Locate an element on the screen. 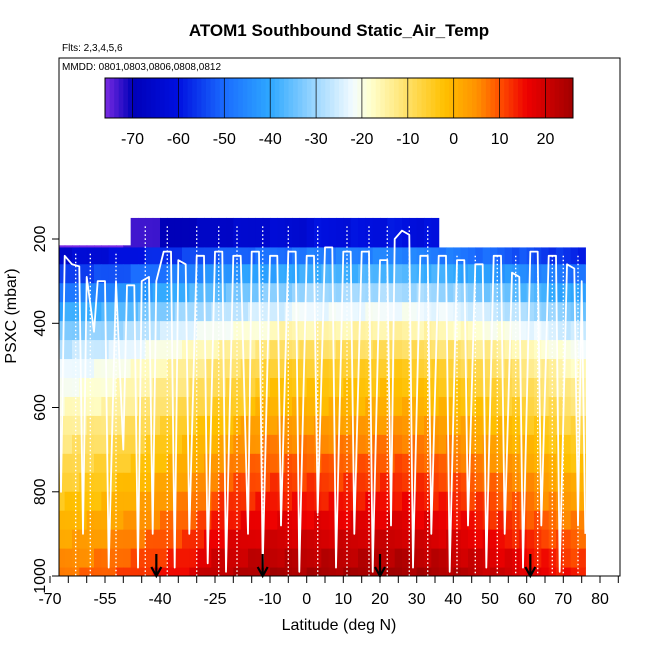  colorbar-tick-label: 20 is located at coordinates (546, 139).